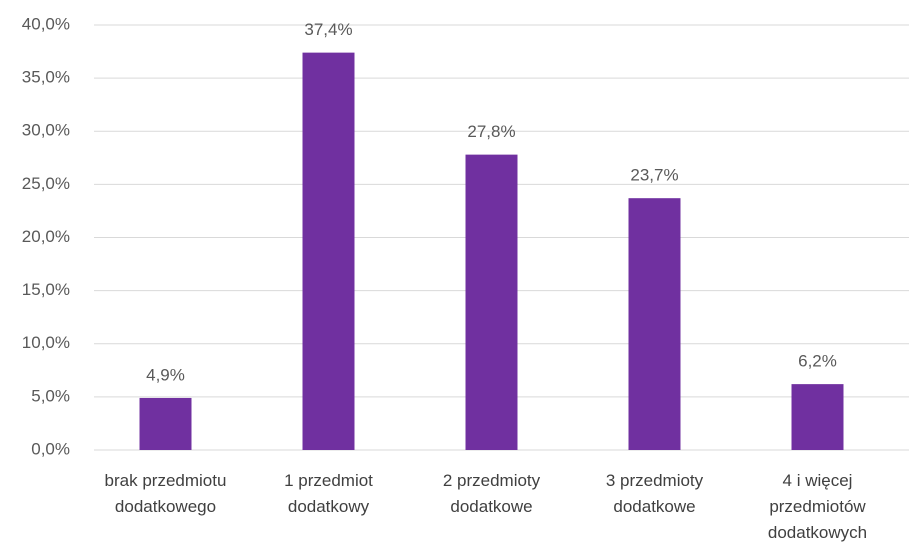 The image size is (912, 551). Describe the element at coordinates (328, 493) in the screenshot. I see `x-tick-label: 1 przedmiot dodatkowy` at that location.